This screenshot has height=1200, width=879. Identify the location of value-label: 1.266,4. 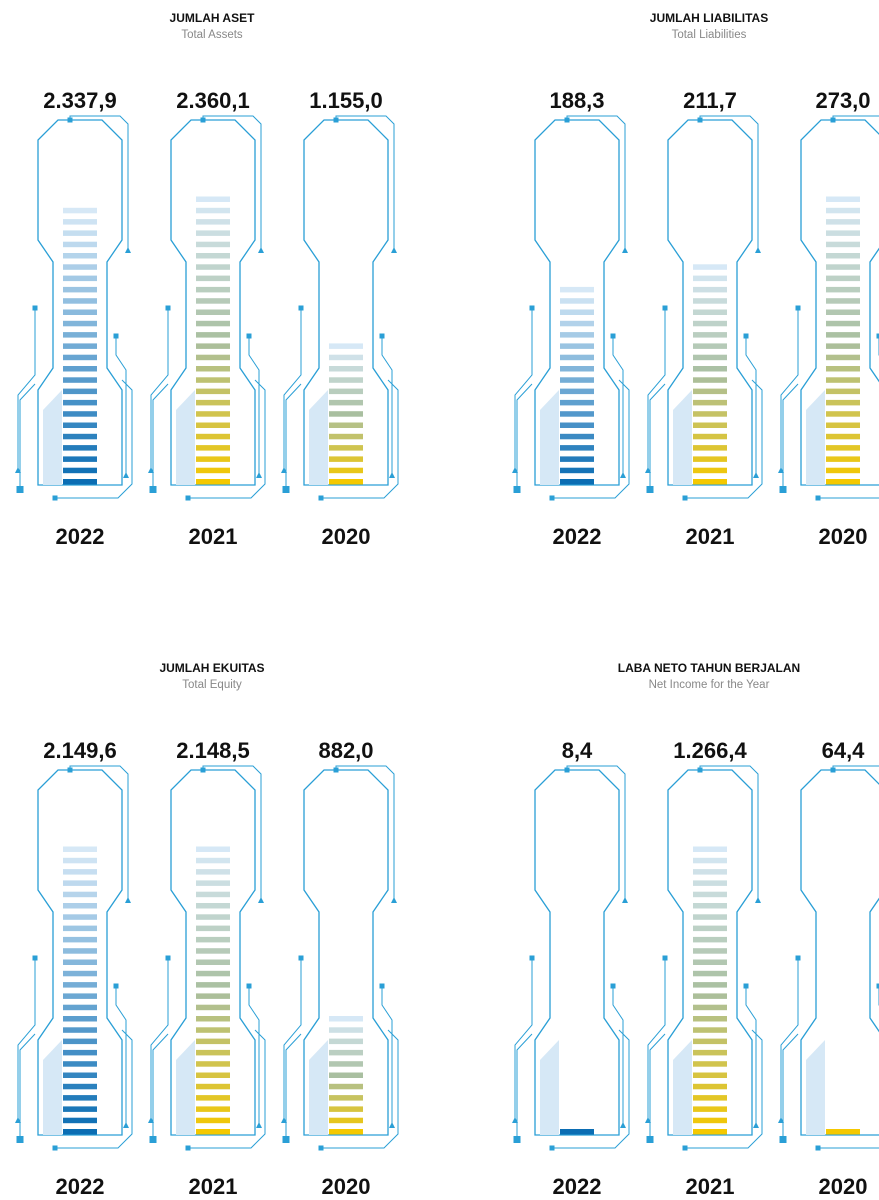
(710, 750).